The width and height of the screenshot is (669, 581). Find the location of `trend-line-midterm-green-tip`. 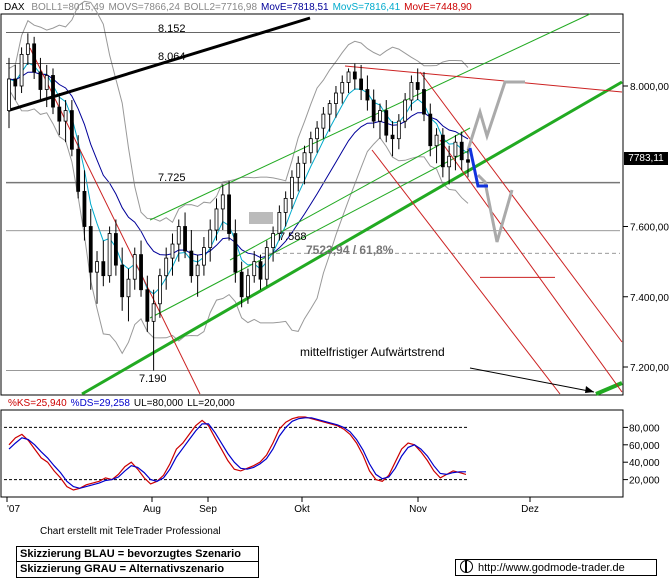

trend-line-midterm-green-tip is located at coordinates (609, 388).